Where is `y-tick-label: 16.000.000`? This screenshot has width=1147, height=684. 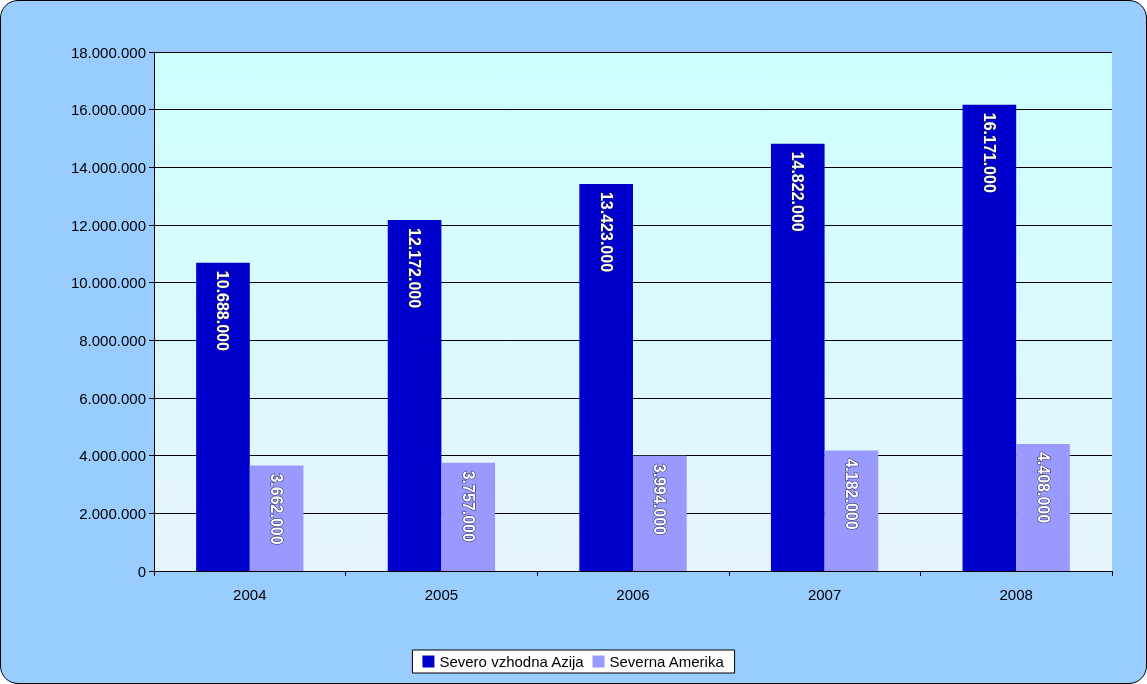
y-tick-label: 16.000.000 is located at coordinates (108, 110).